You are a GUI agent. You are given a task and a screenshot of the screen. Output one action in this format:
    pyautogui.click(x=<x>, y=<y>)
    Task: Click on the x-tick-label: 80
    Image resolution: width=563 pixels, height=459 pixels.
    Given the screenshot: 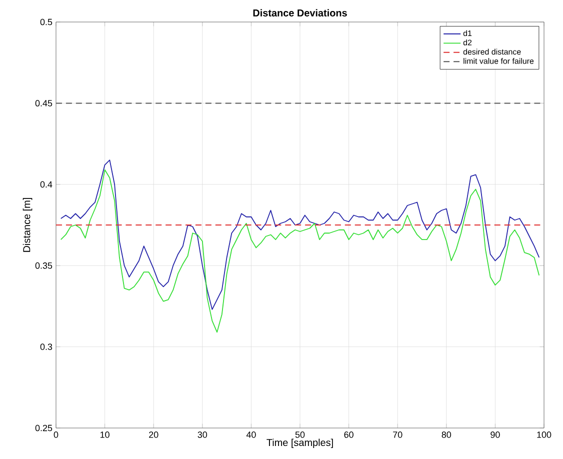 What is the action you would take?
    pyautogui.click(x=447, y=435)
    